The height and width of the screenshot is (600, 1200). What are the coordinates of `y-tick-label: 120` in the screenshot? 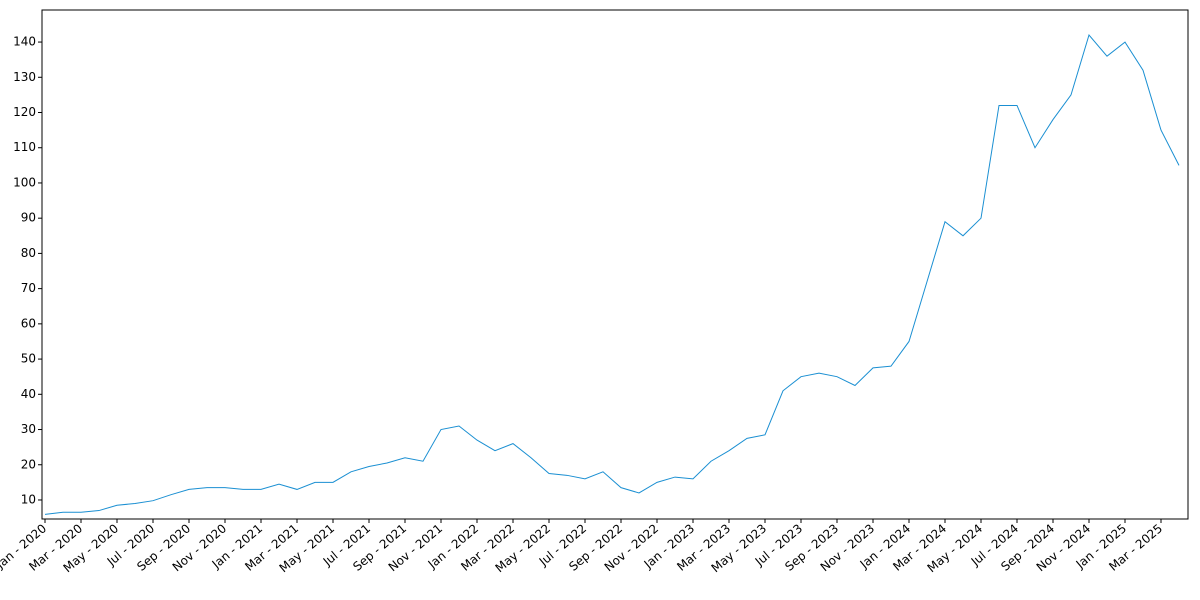 It's located at (24, 112).